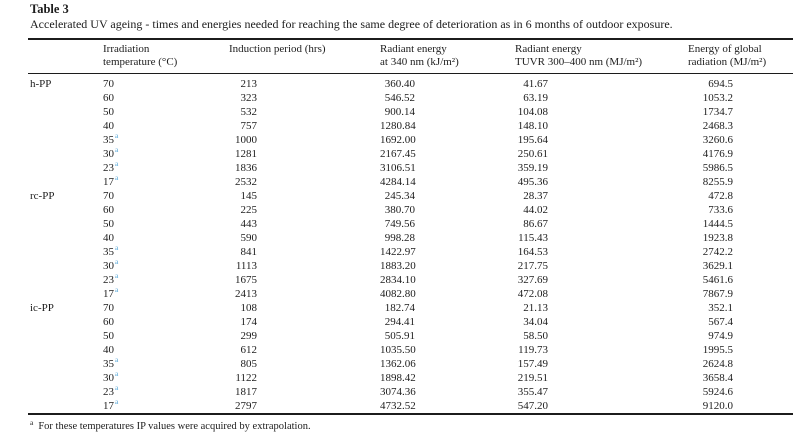  What do you see at coordinates (717, 406) in the screenshot?
I see `global-radiation-cell: 9120.0` at bounding box center [717, 406].